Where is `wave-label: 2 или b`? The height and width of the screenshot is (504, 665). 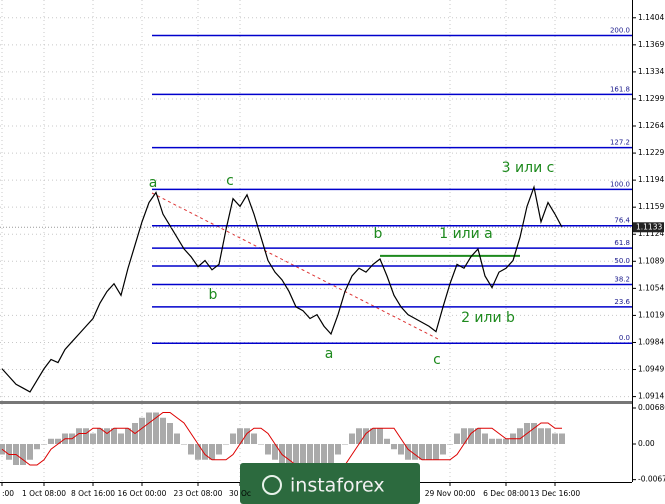
wave-label: 2 или b is located at coordinates (488, 318).